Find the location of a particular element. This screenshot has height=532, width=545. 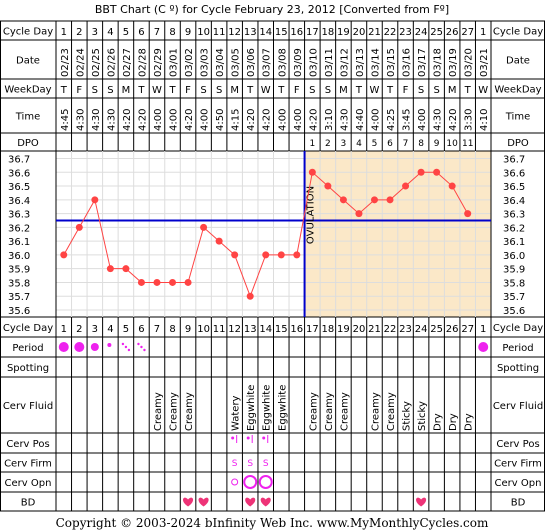

y-tick-label-left: 35.9 is located at coordinates (19, 270).